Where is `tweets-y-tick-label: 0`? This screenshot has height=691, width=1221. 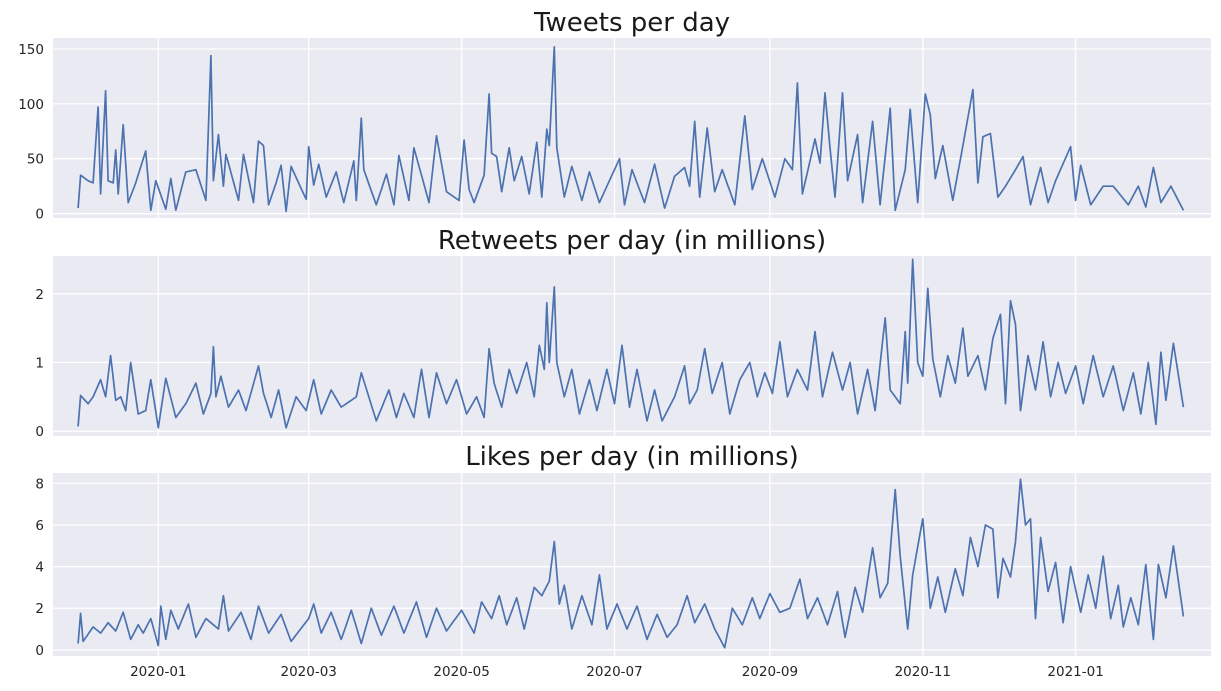 tweets-y-tick-label: 0 is located at coordinates (39, 215).